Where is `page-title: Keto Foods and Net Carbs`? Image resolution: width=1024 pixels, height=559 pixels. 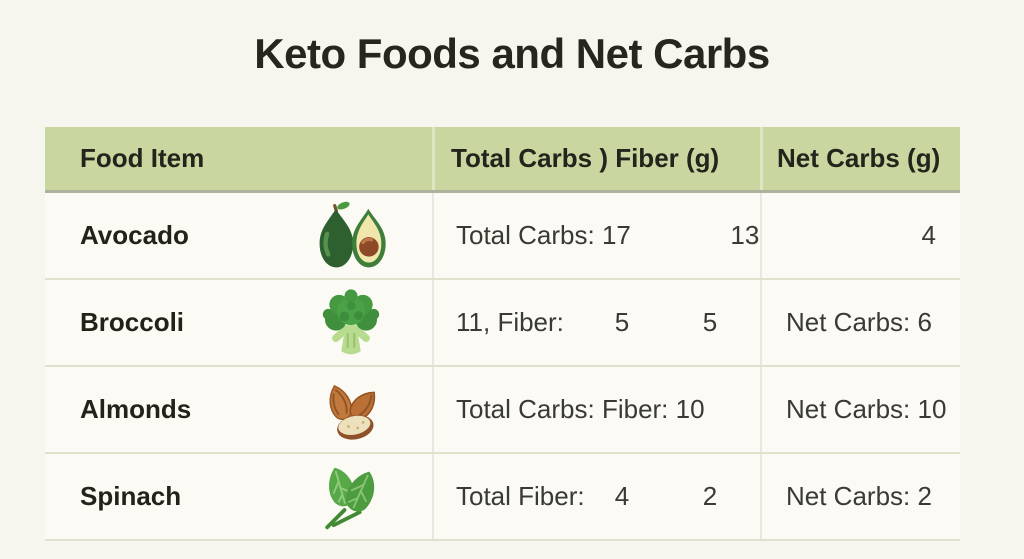 page-title: Keto Foods and Net Carbs is located at coordinates (512, 53).